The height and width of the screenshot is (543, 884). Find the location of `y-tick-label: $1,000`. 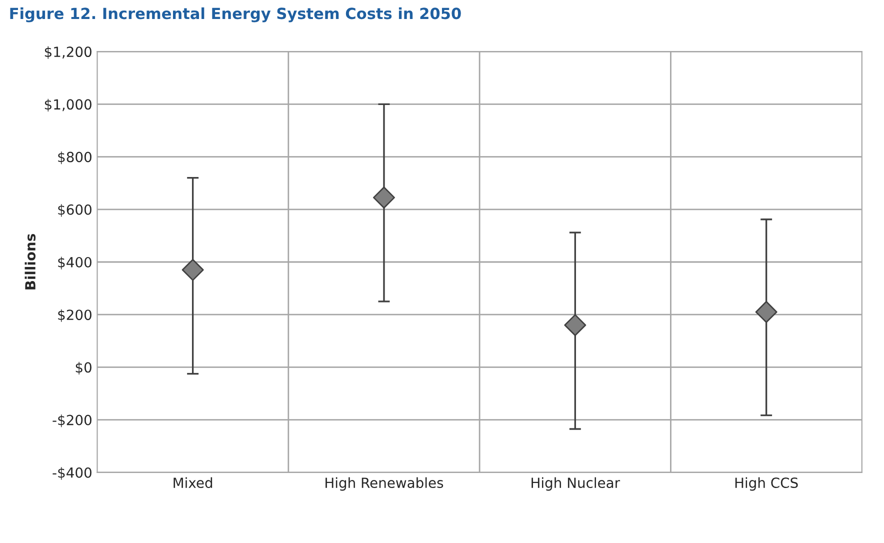

y-tick-label: $1,000 is located at coordinates (68, 105).